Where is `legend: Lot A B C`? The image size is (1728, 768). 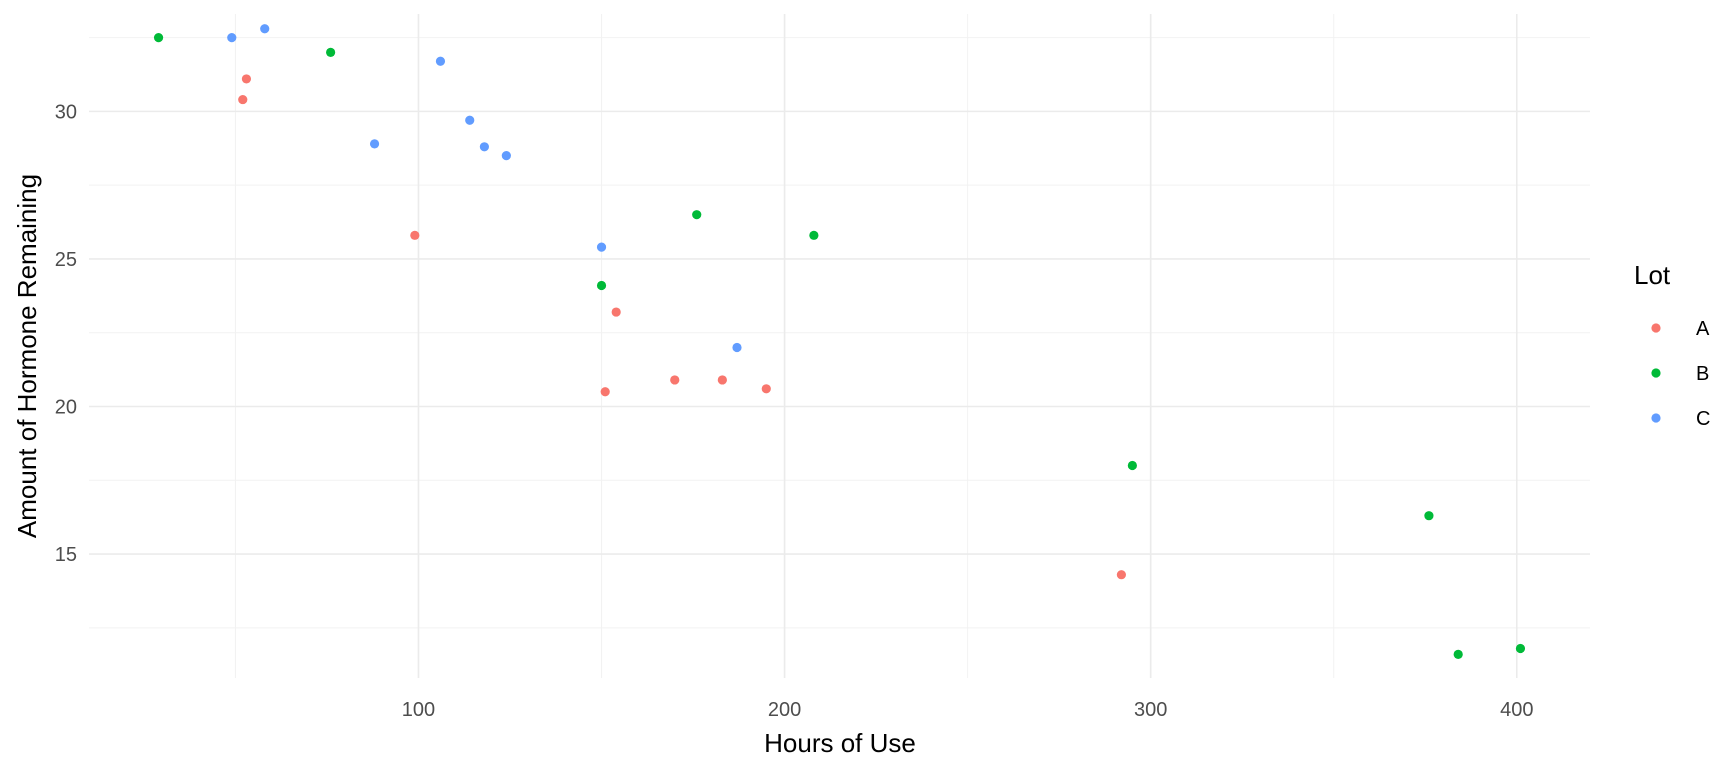
legend: Lot A B C is located at coordinates (1672, 345).